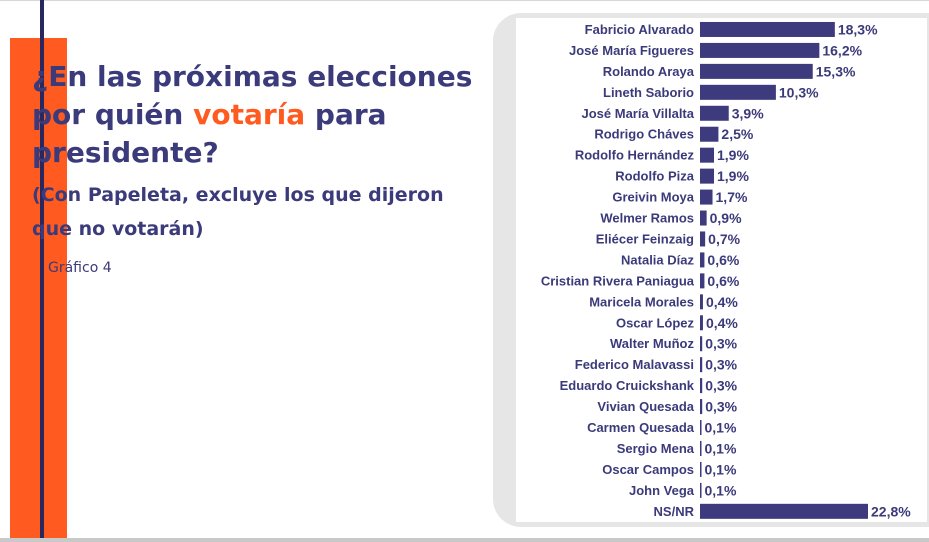 Image resolution: width=929 pixels, height=542 pixels. I want to click on category-label: Vivian Quesada, so click(645, 406).